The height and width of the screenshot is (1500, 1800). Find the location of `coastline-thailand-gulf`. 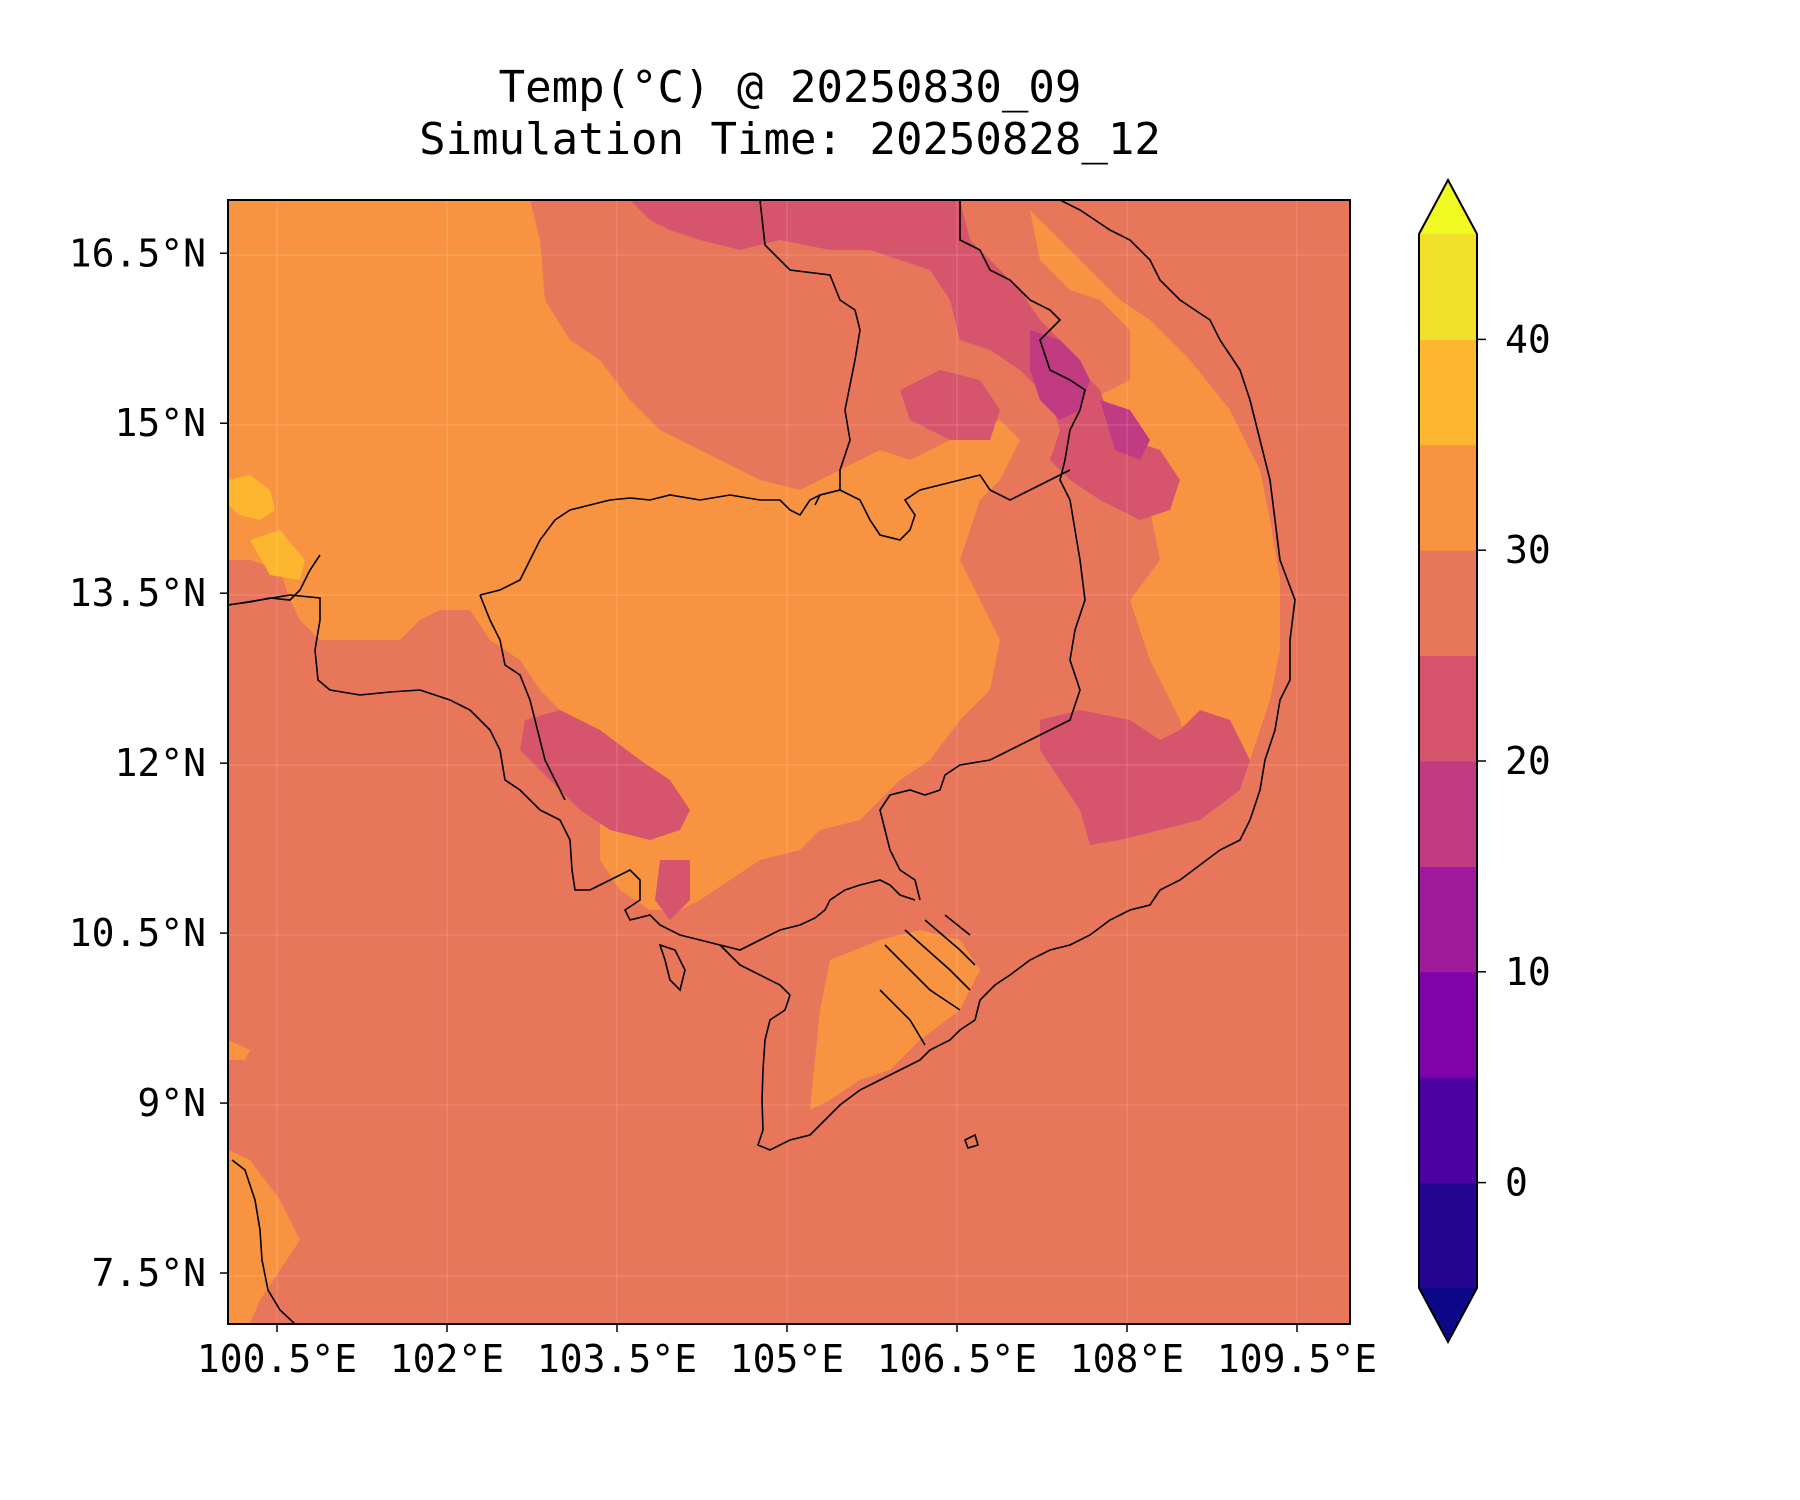

coastline-thailand-gulf is located at coordinates (572, 772).